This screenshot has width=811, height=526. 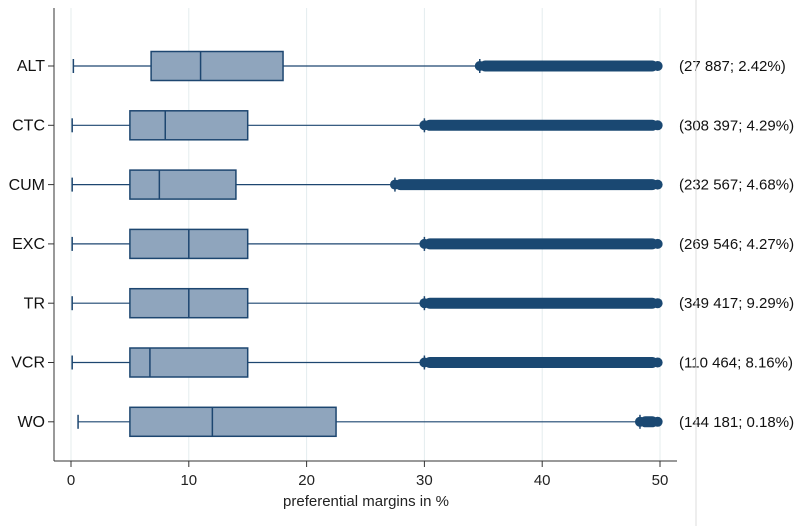 What do you see at coordinates (732, 66) in the screenshot?
I see `count-annotation: (27 887; 2.42%)` at bounding box center [732, 66].